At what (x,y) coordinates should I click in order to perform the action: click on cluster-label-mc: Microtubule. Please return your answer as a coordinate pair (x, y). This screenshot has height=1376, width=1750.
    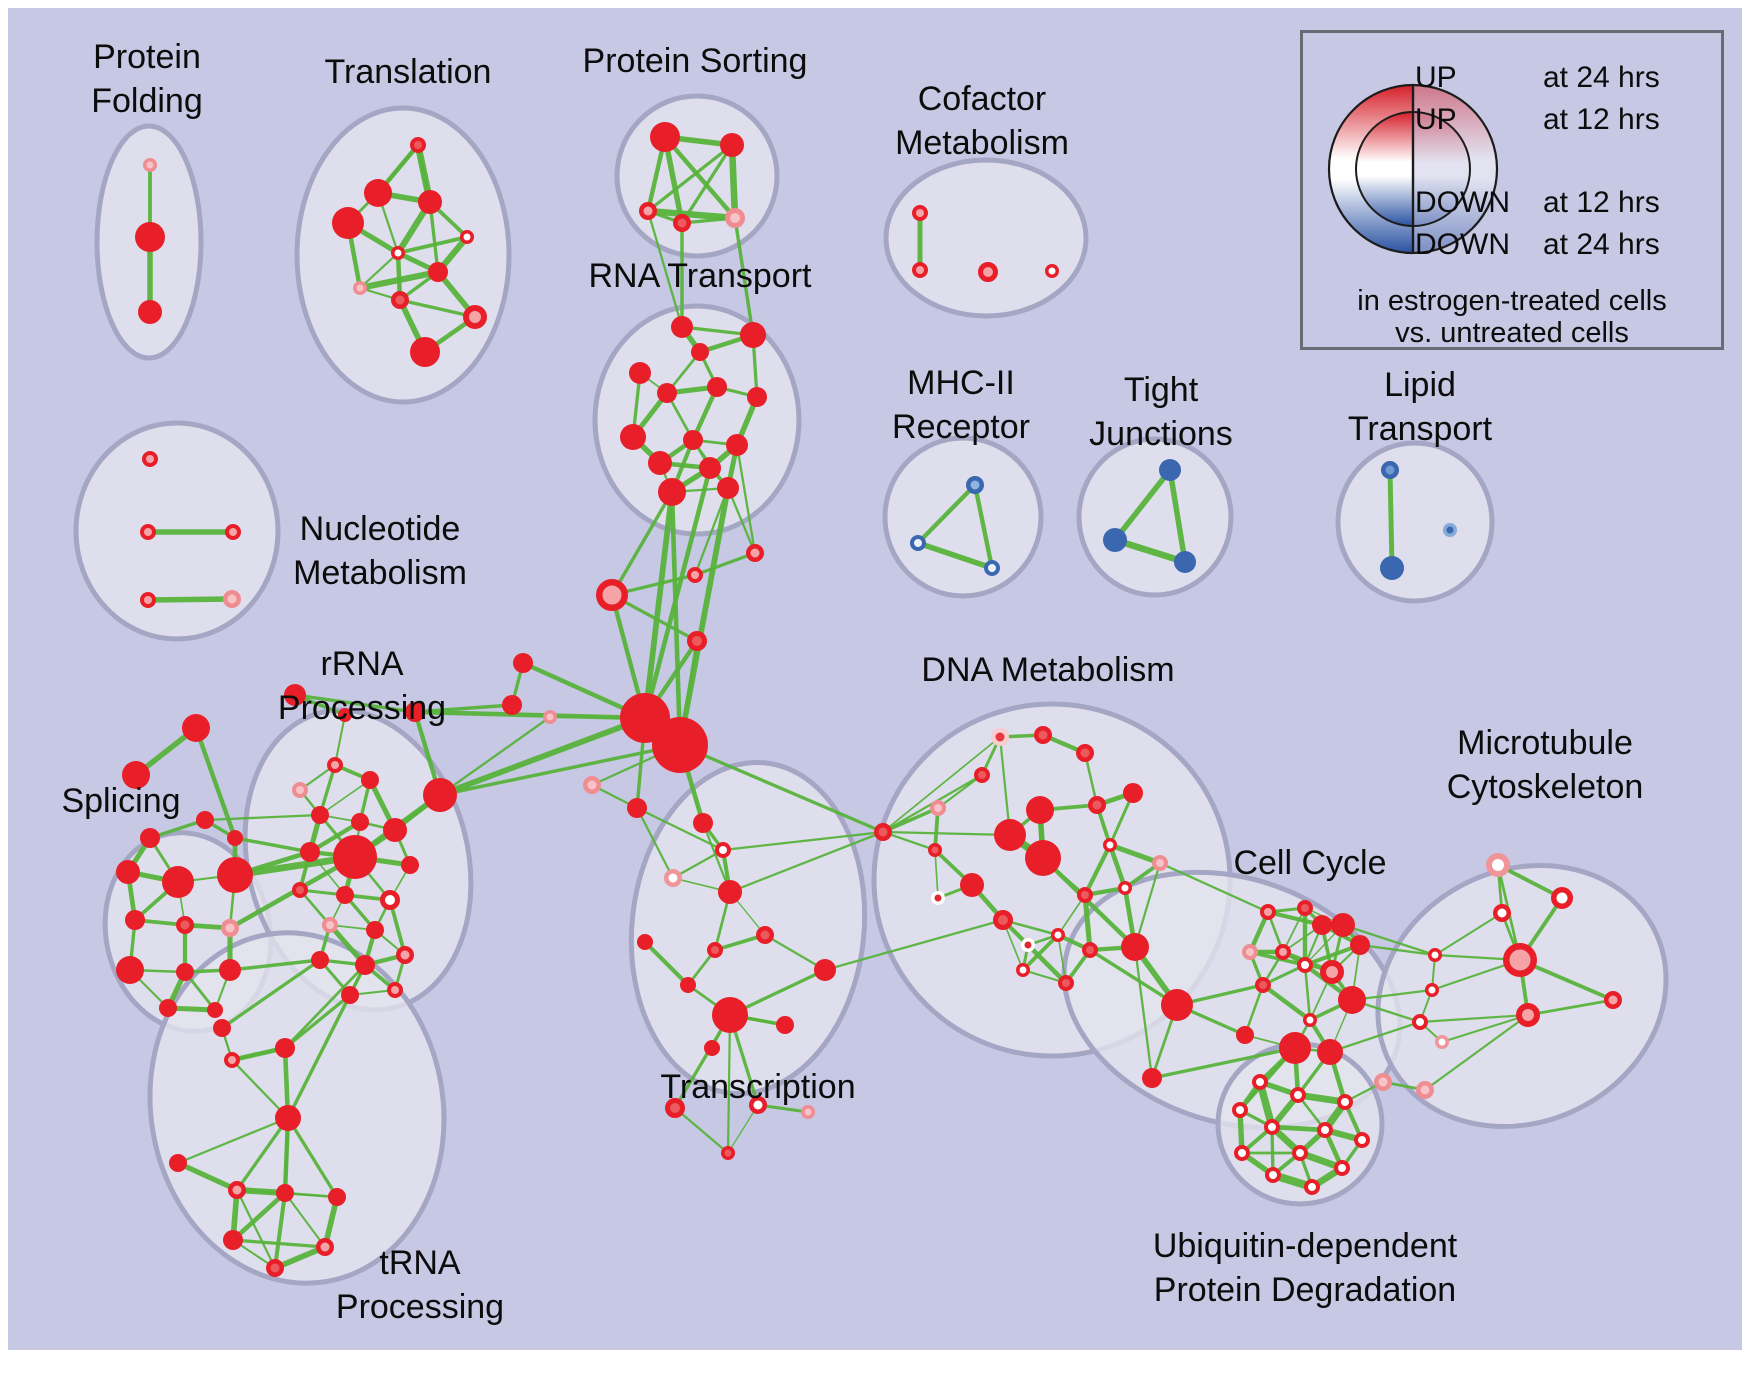
    Looking at the image, I should click on (1545, 743).